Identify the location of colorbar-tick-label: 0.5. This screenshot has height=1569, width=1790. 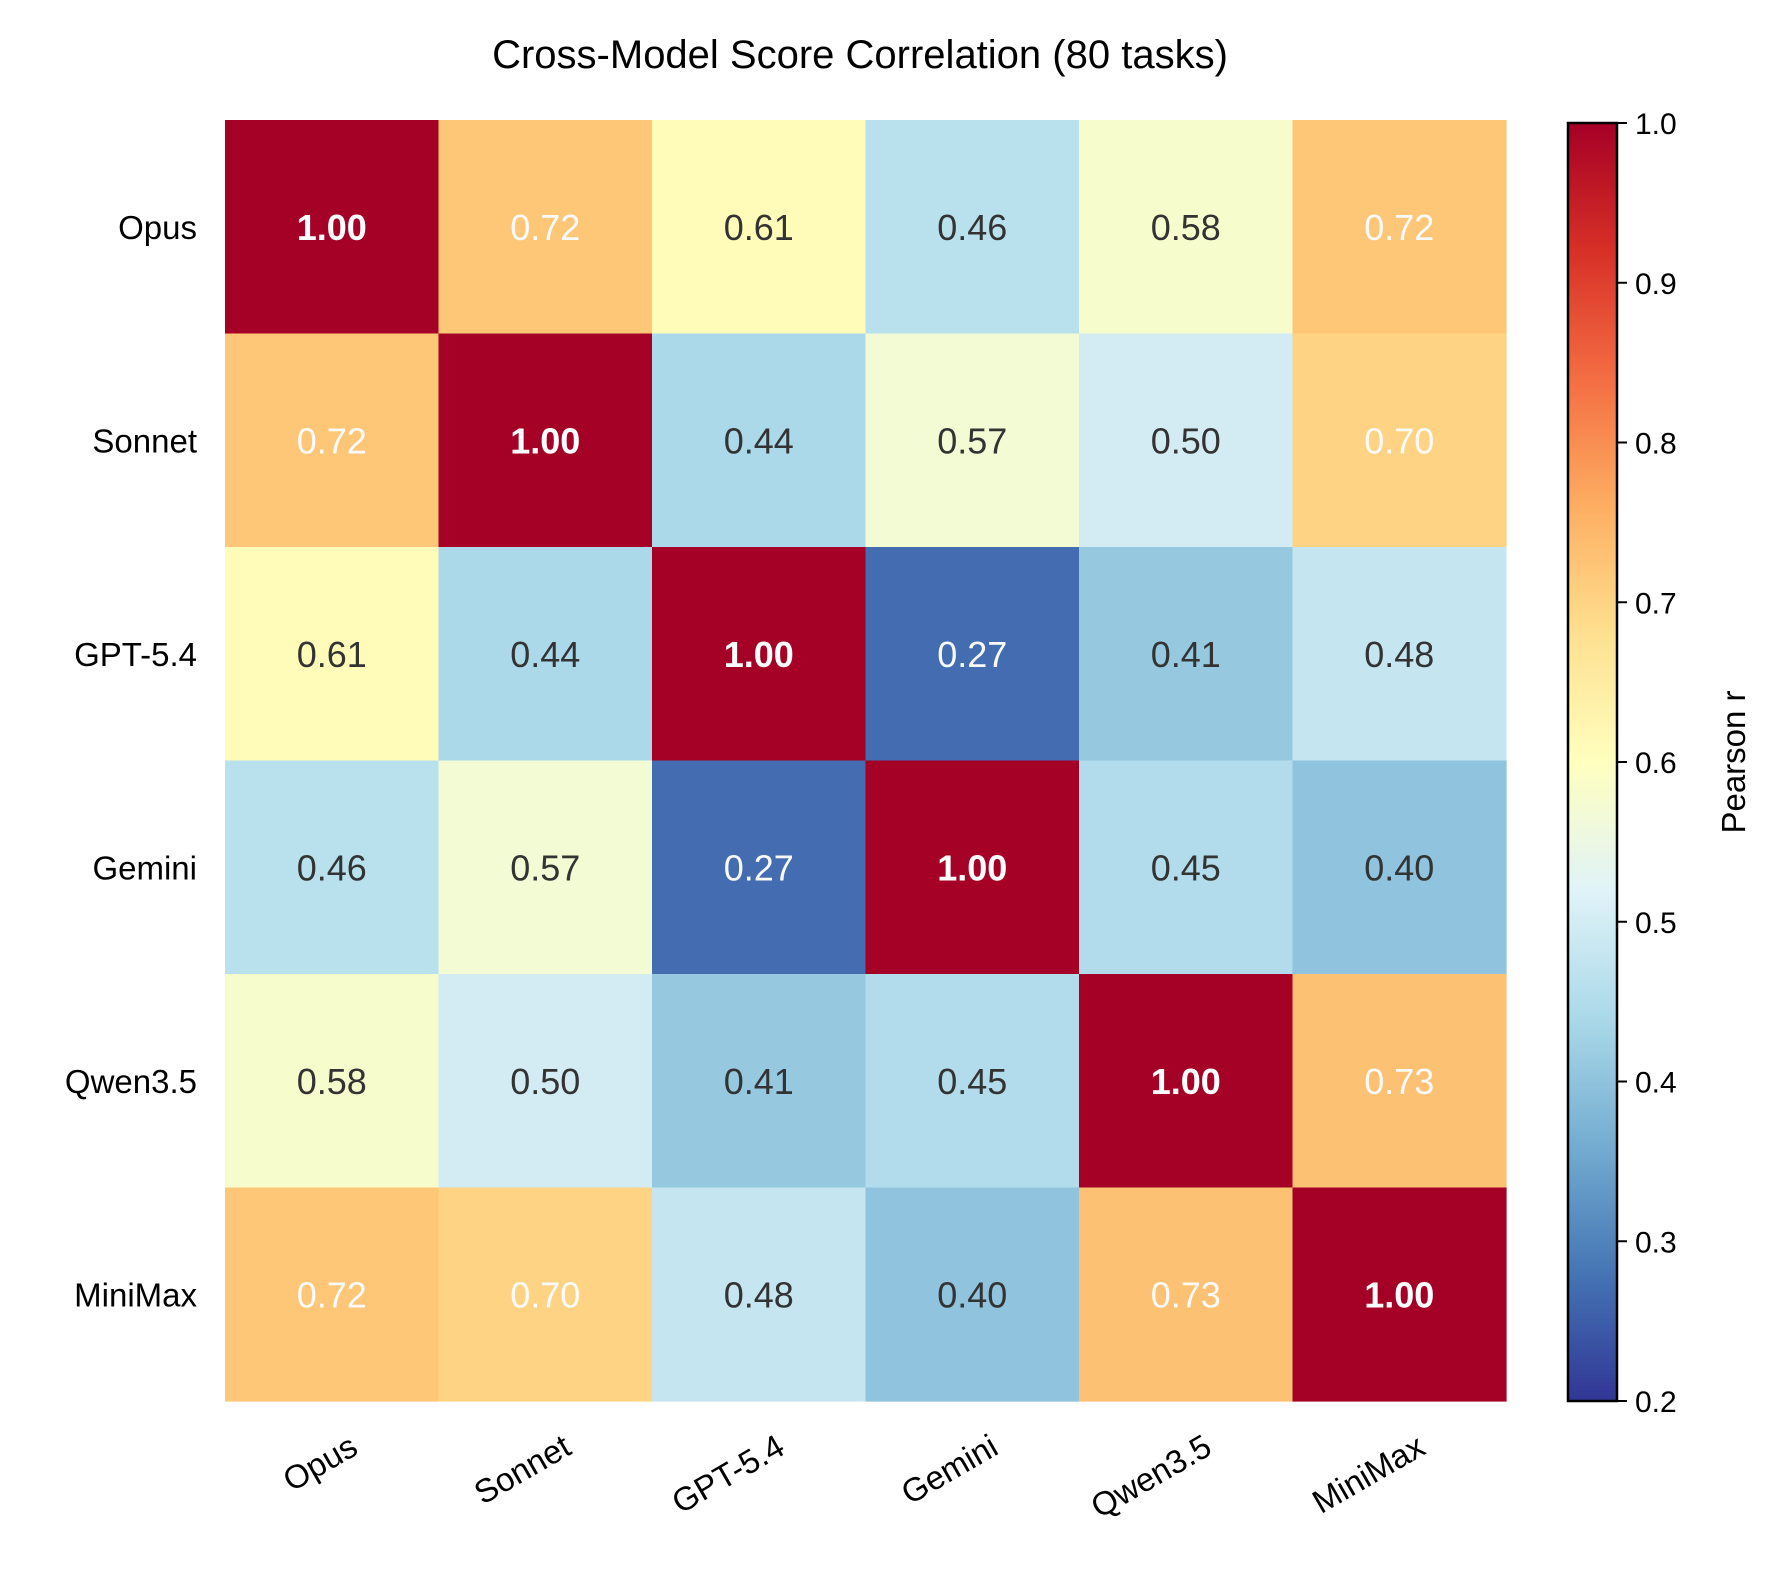
(1656, 923).